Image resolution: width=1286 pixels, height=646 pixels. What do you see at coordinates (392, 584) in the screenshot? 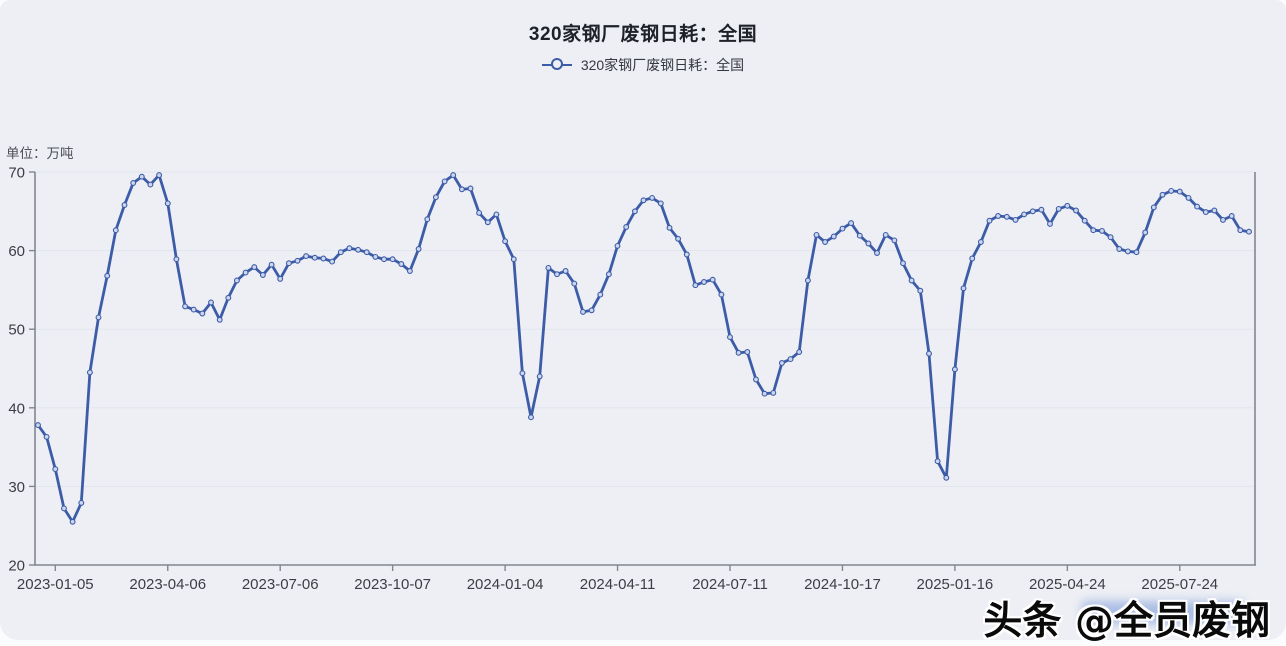
I see `svg-text: 2023-10-07` at bounding box center [392, 584].